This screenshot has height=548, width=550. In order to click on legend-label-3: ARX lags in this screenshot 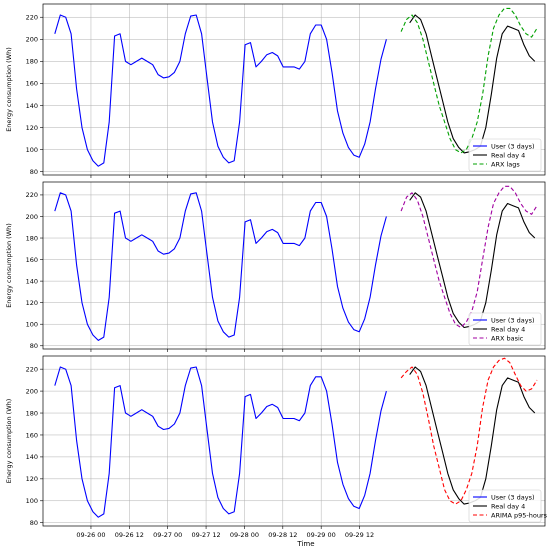, I will do `click(505, 164)`.